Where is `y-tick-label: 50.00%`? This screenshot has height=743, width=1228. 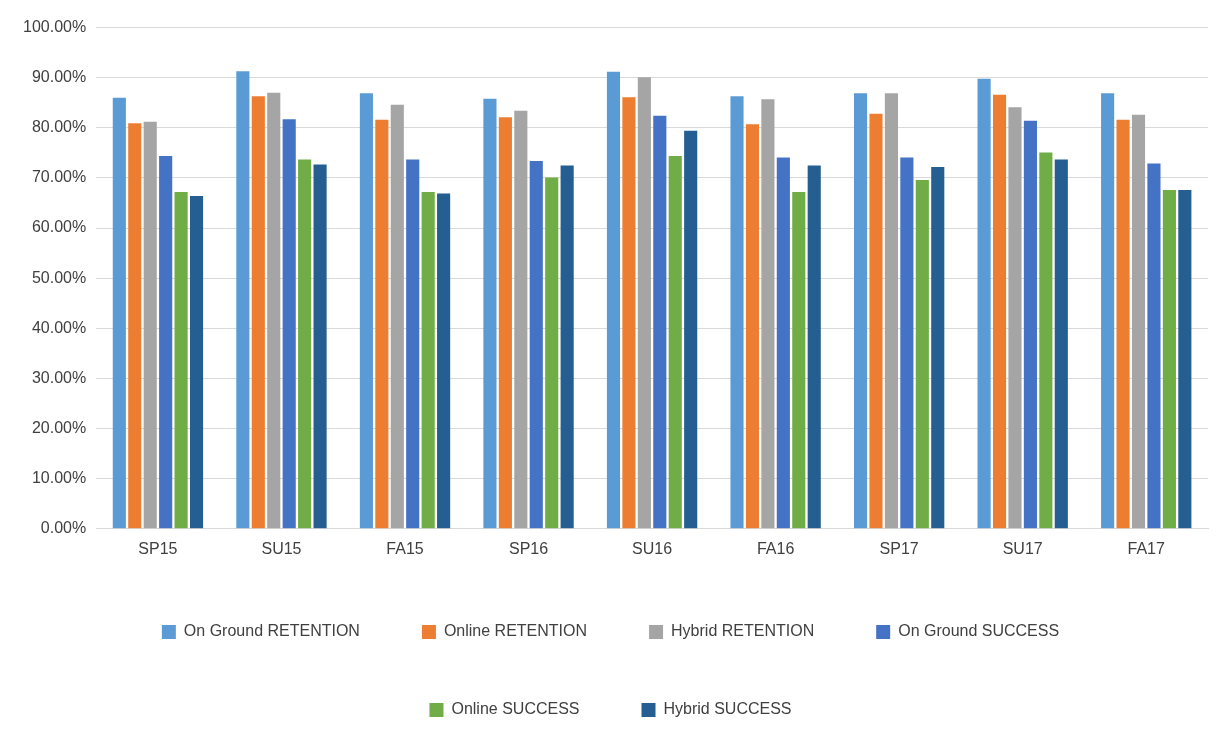 y-tick-label: 50.00% is located at coordinates (59, 277).